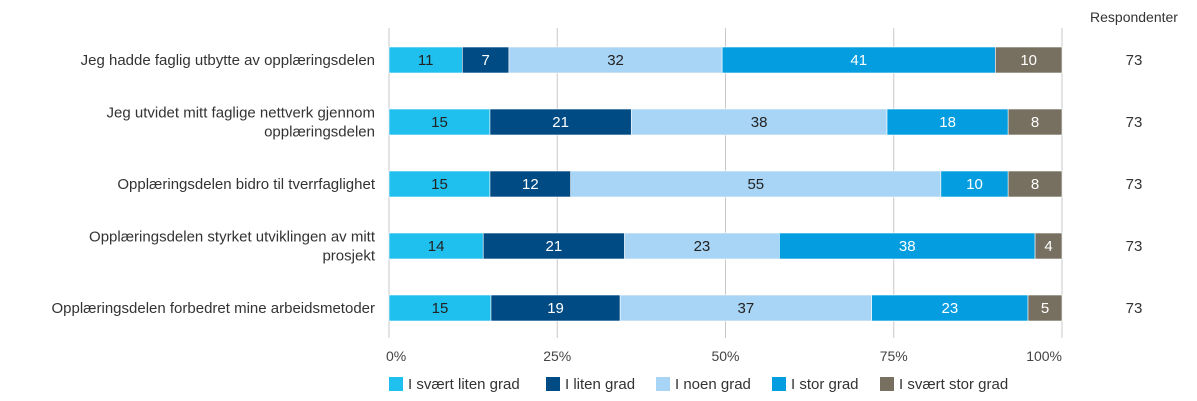 This screenshot has height=401, width=1197. Describe the element at coordinates (1044, 356) in the screenshot. I see `x-tick-label: 100%` at that location.